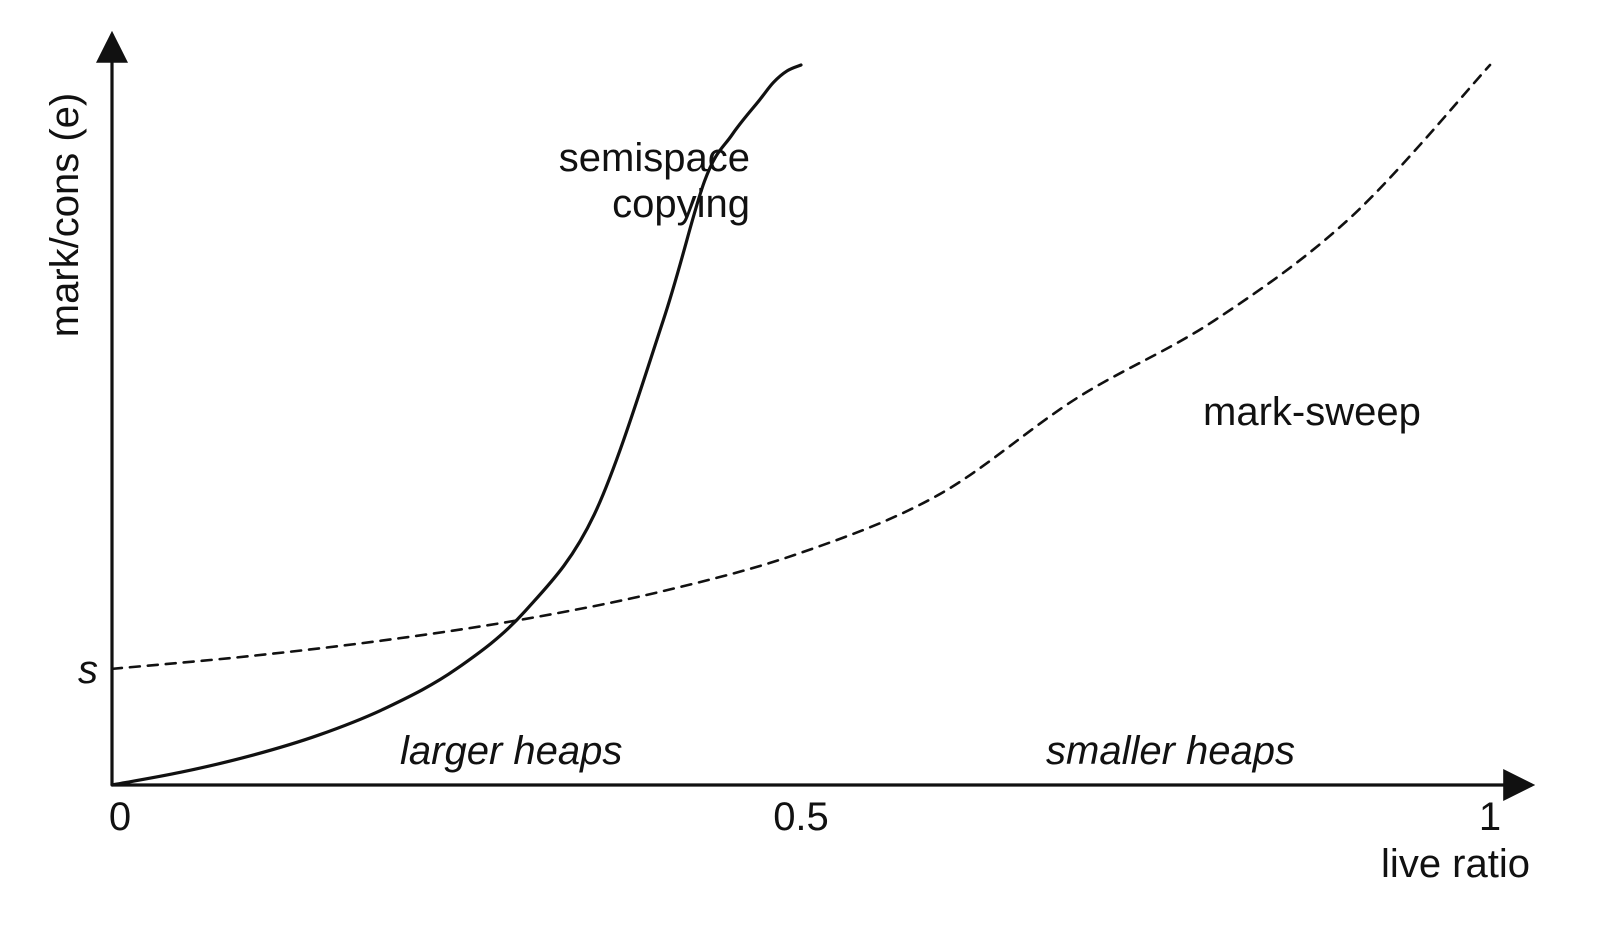  I want to click on annotation-smaller-heaps: smaller heaps, so click(1170, 751).